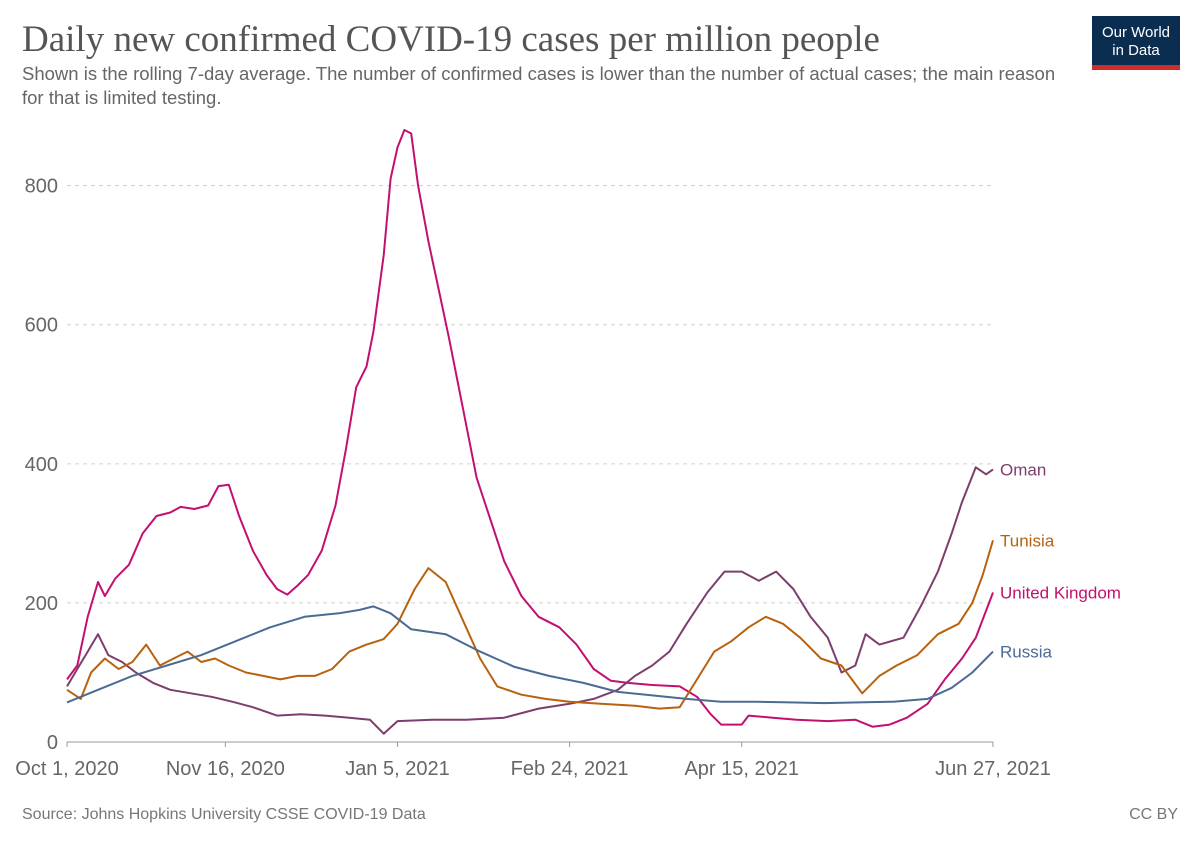 This screenshot has width=1200, height=847. What do you see at coordinates (1136, 32) in the screenshot?
I see `logo-line-1: Our World` at bounding box center [1136, 32].